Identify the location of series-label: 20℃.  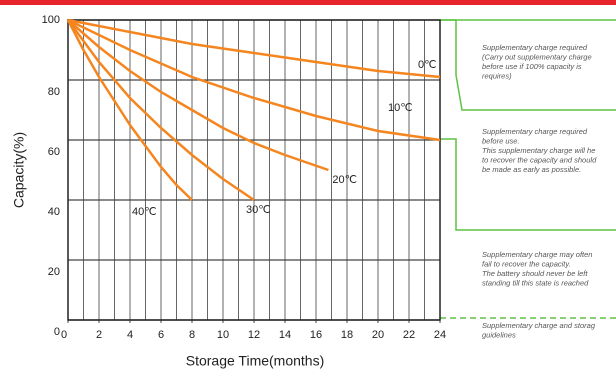
(344, 180).